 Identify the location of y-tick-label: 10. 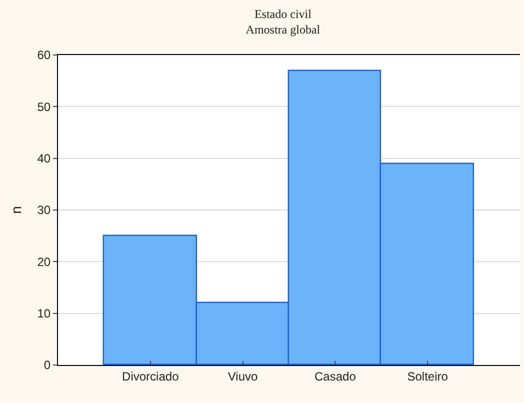
(44, 313).